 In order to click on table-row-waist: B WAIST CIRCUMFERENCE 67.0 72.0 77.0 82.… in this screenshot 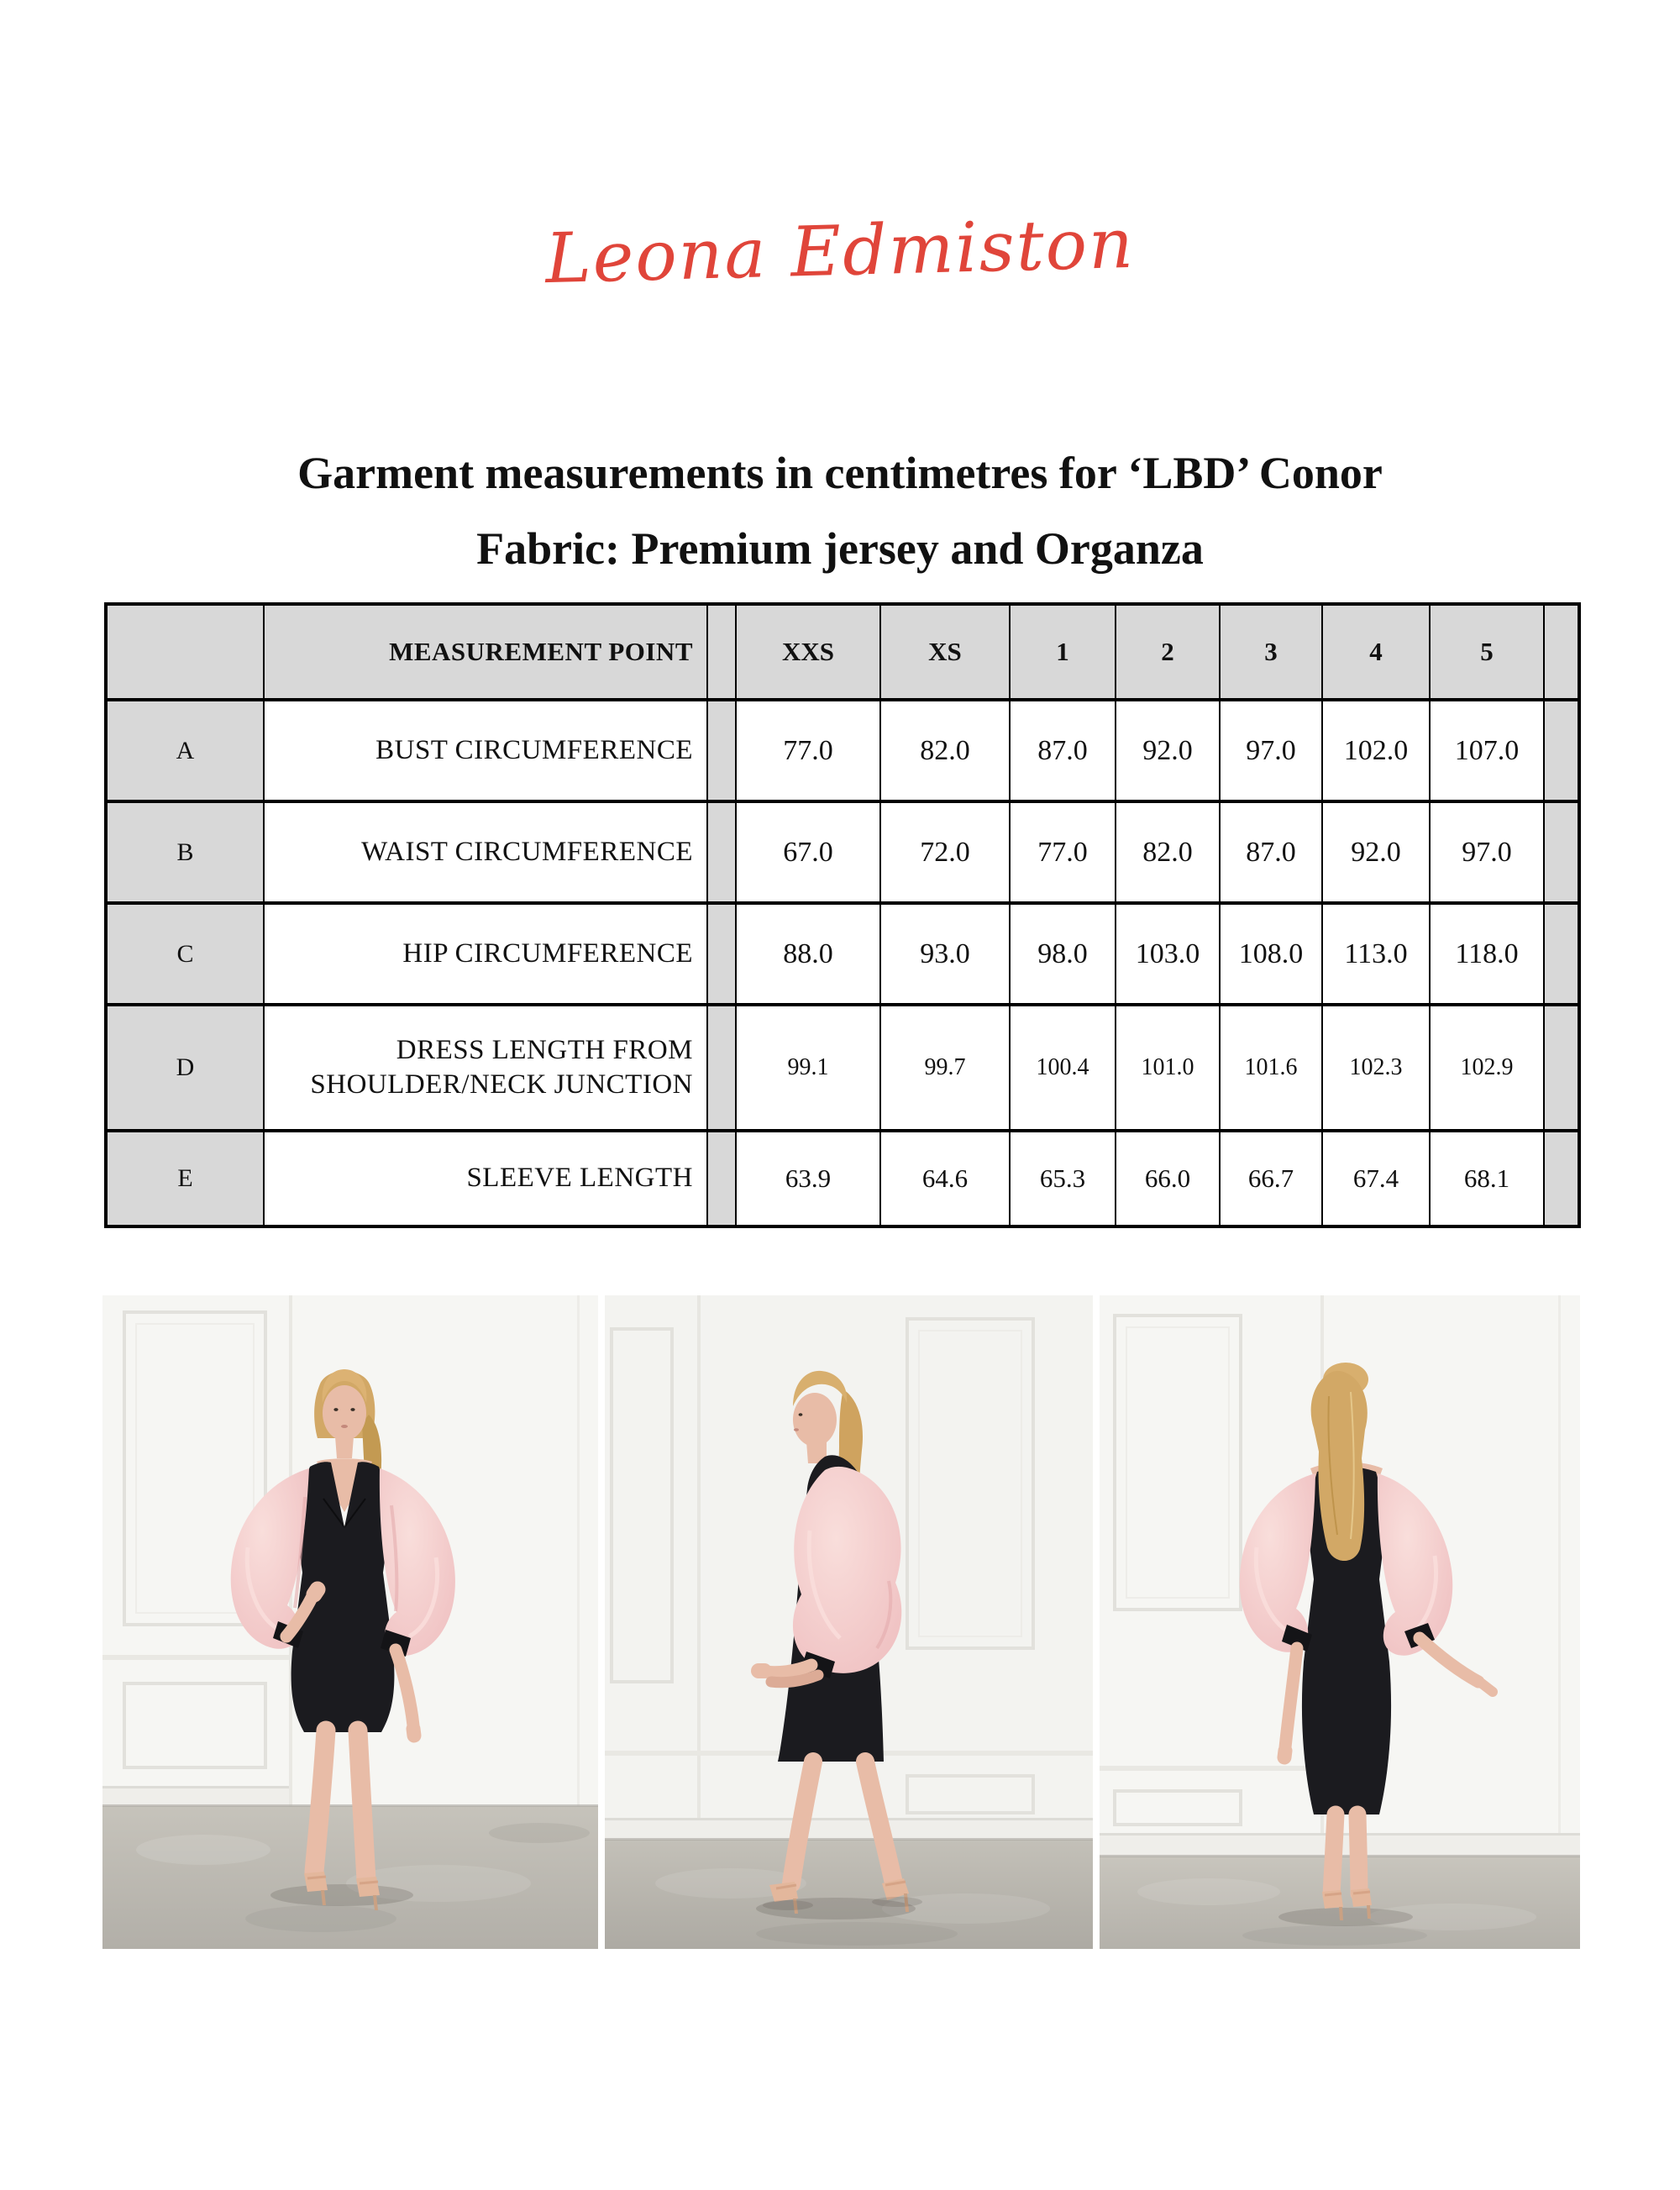, I will do `click(842, 852)`.